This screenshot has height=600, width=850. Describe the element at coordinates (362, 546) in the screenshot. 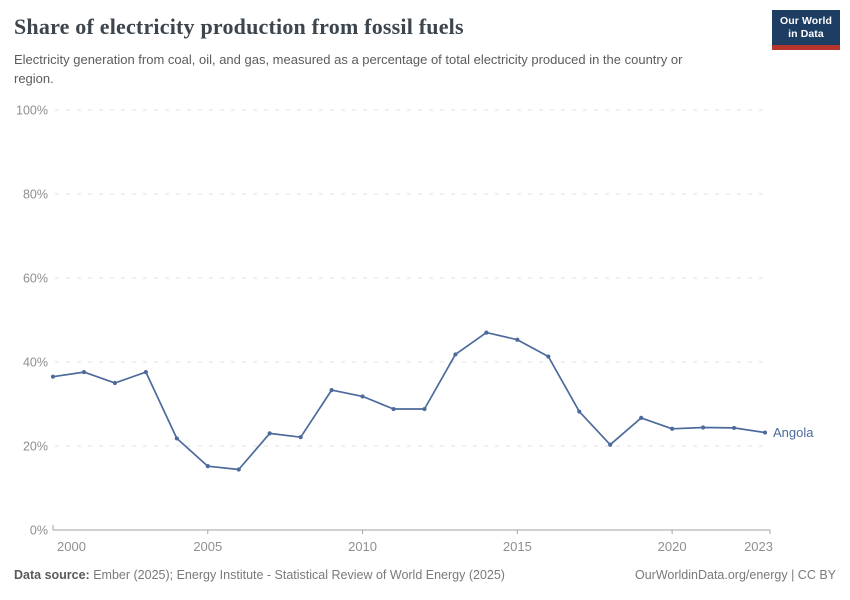

I see `x-axis-tick-label: 2010` at that location.